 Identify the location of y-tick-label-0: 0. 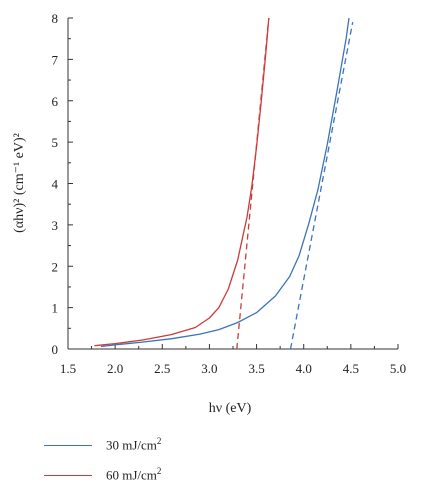
(55, 349).